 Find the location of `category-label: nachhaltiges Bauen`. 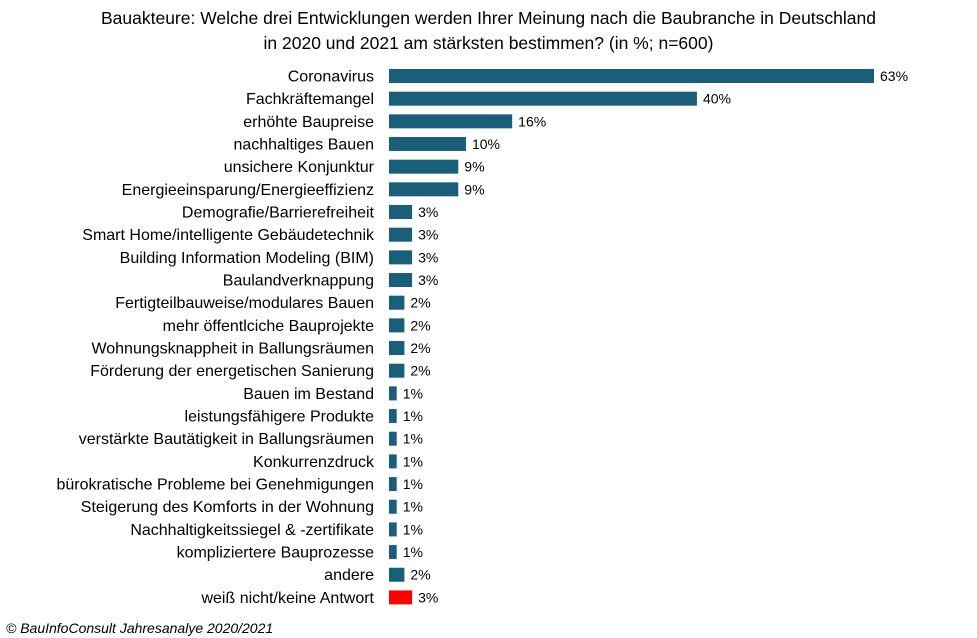

category-label: nachhaltiges Bauen is located at coordinates (303, 145).